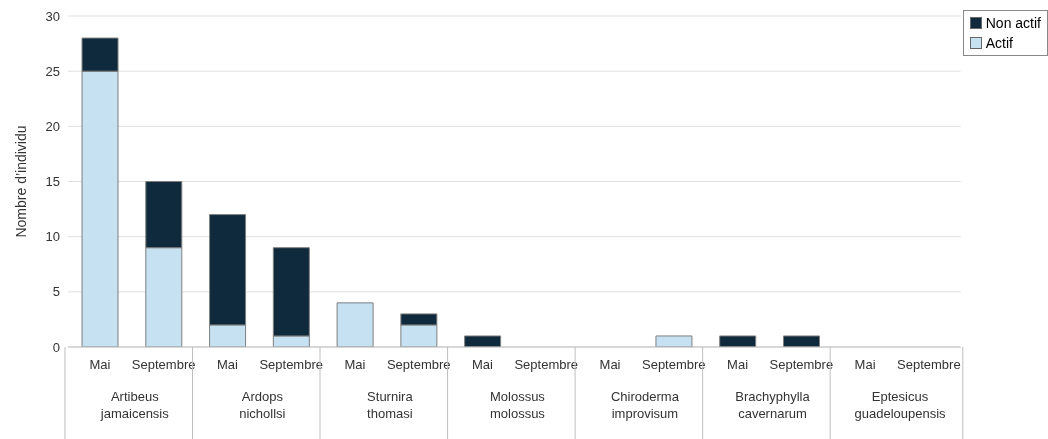  What do you see at coordinates (262, 405) in the screenshot?
I see `text: Ardops nichollsi` at bounding box center [262, 405].